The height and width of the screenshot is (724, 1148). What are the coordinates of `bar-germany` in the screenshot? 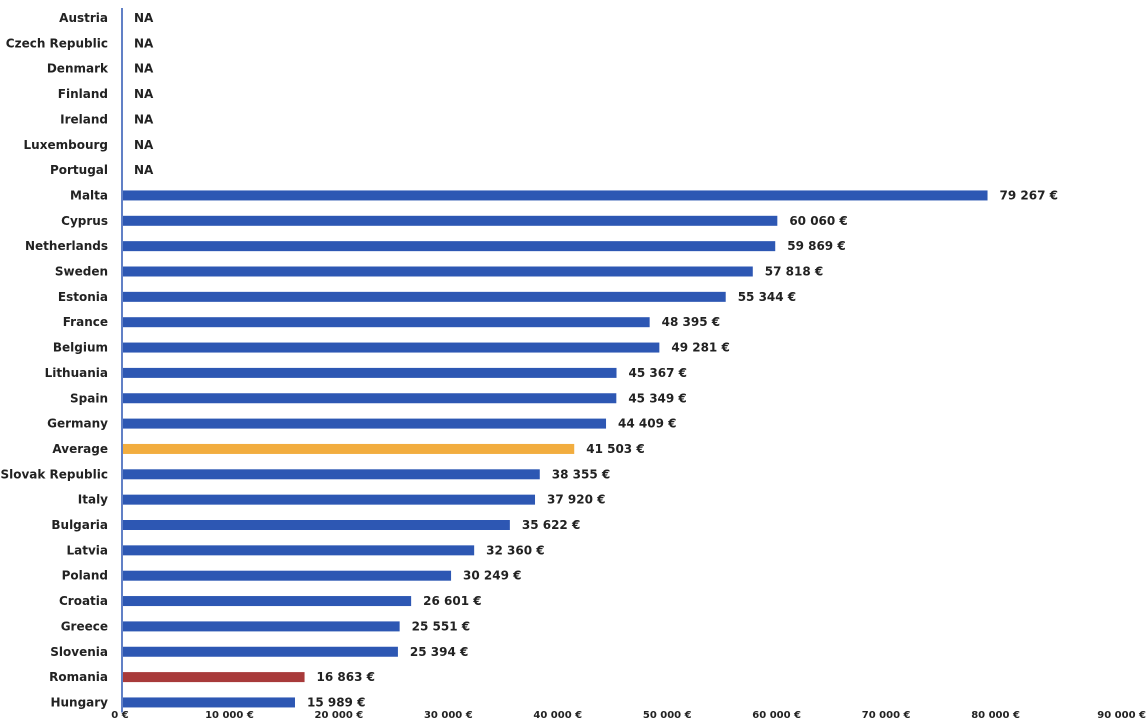 It's located at (365, 423).